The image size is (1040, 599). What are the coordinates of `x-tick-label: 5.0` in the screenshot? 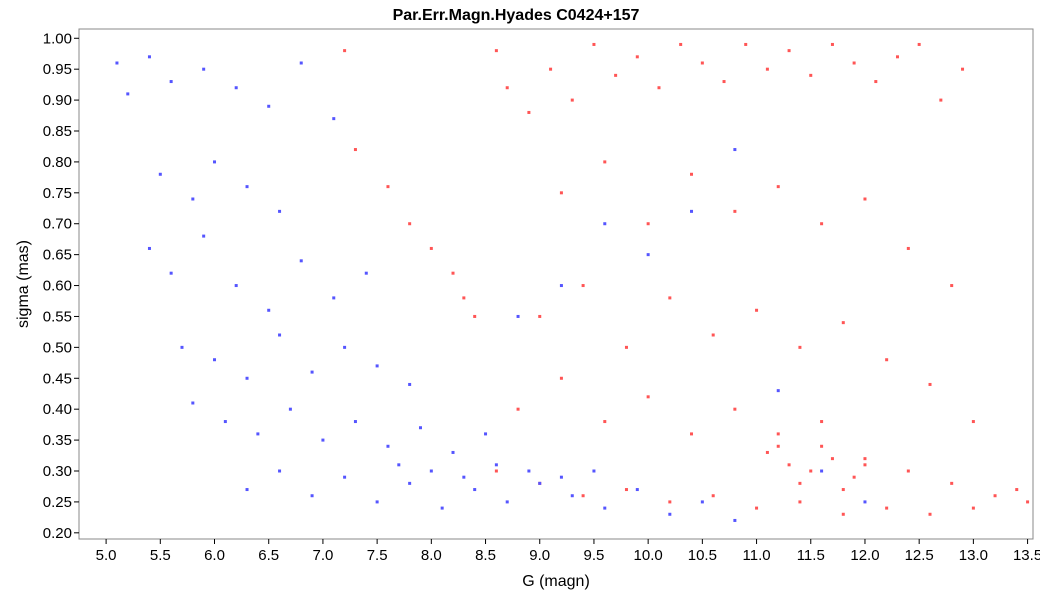 It's located at (106, 555).